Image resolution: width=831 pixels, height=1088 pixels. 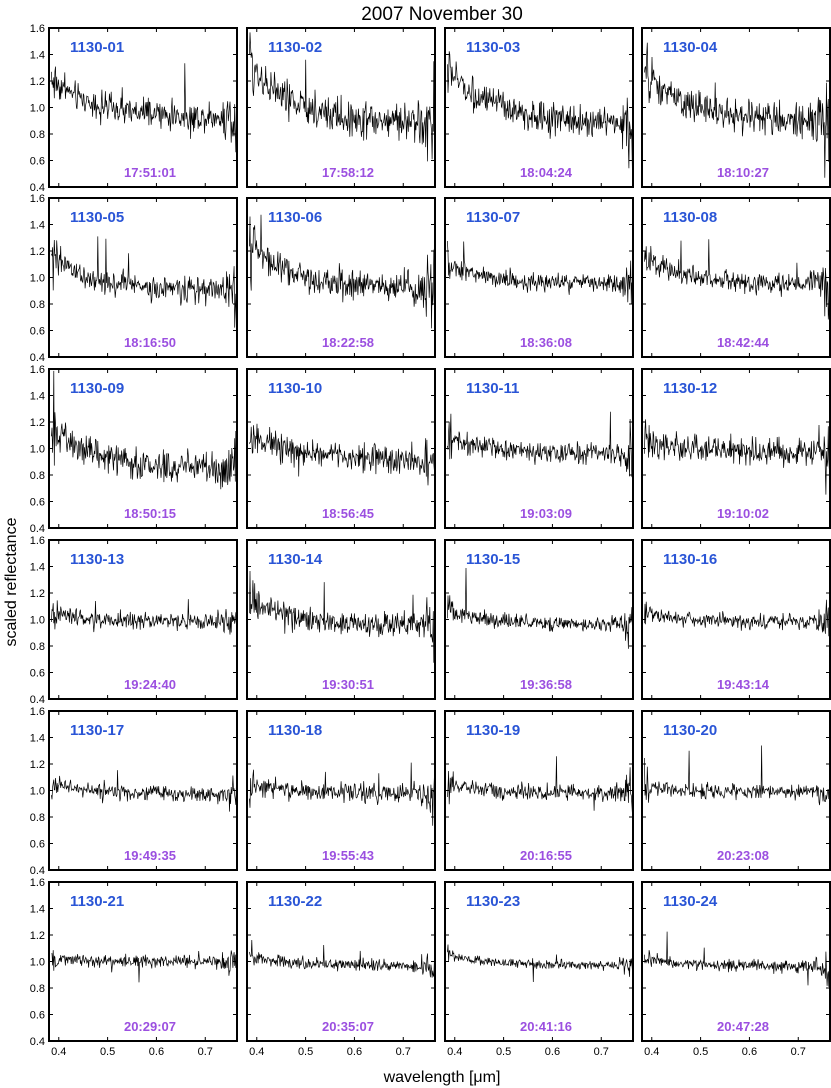 I want to click on panel-time-label: 18:10:27, so click(x=743, y=172).